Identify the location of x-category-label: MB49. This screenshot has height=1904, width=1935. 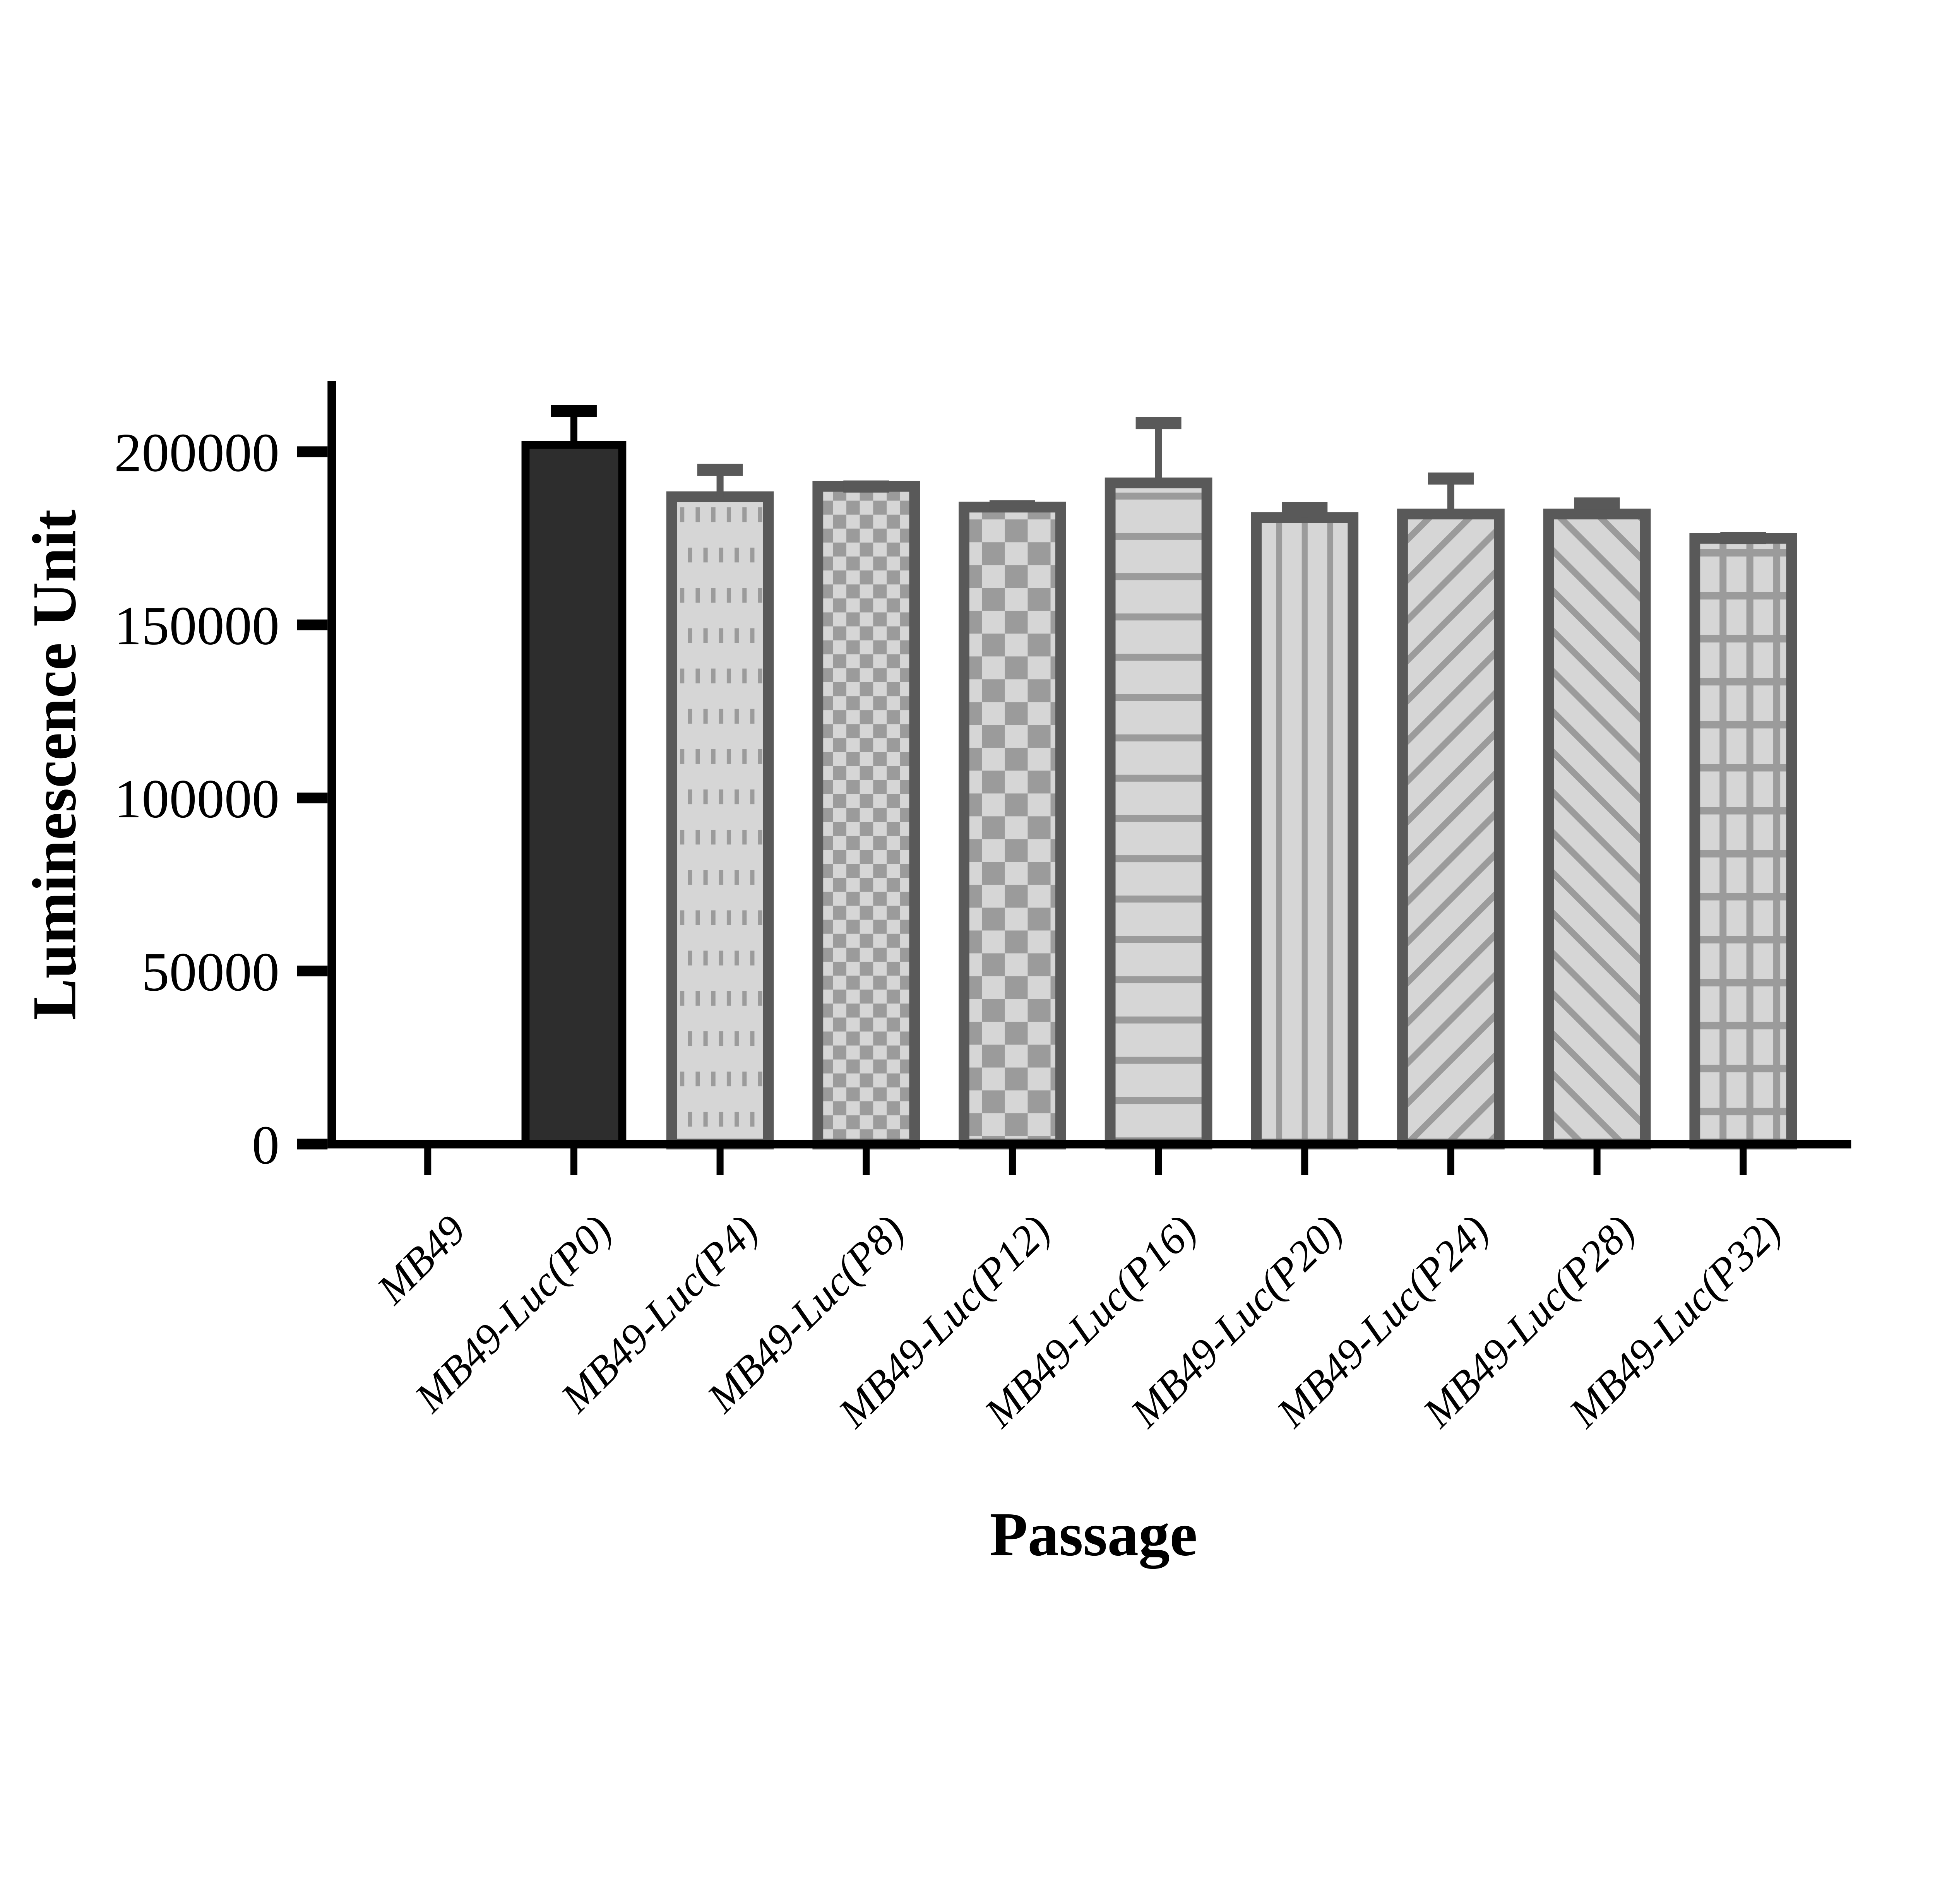
(421, 1259).